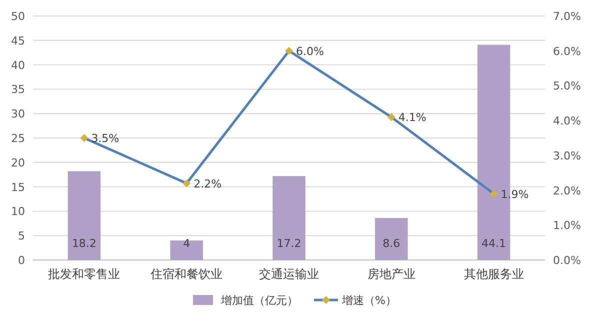 The width and height of the screenshot is (606, 323). I want to click on data-label: 3.5%, so click(105, 138).